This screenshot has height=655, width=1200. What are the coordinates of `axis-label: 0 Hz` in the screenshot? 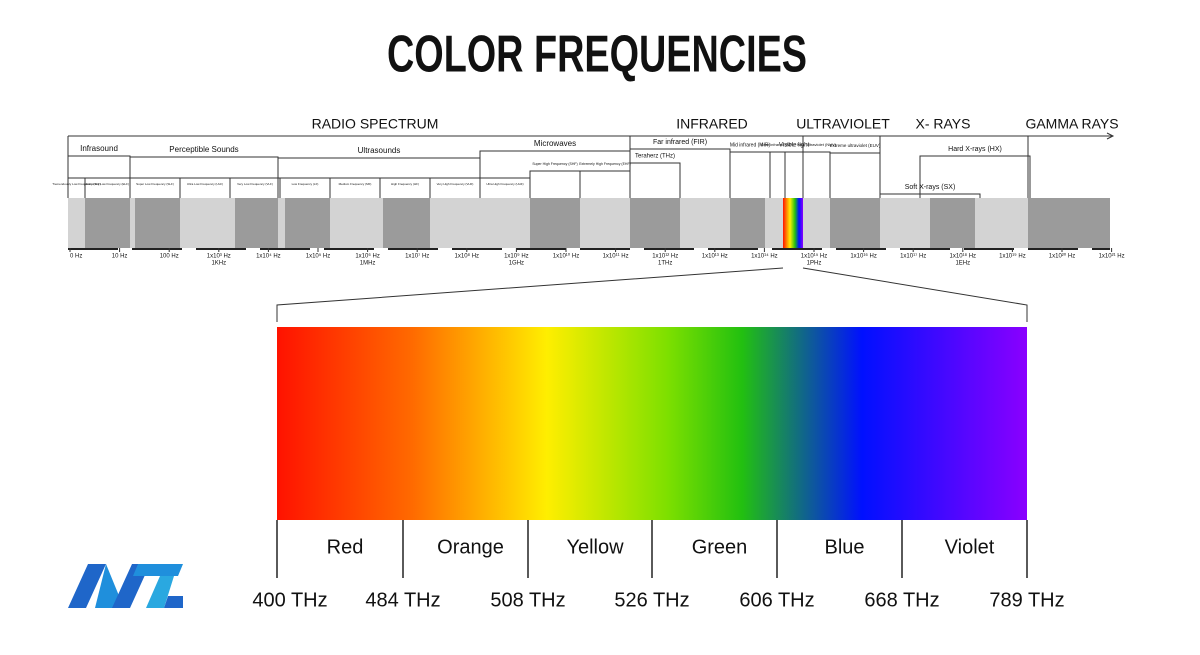 It's located at (76, 257).